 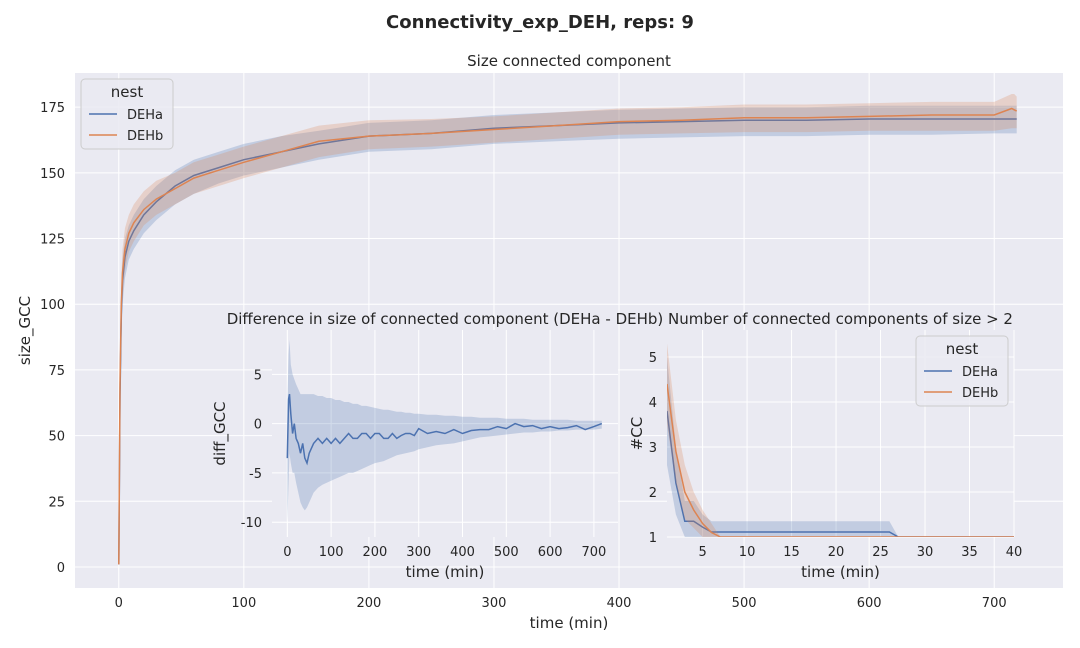 What do you see at coordinates (1014, 552) in the screenshot?
I see `x-tick-label: 40` at bounding box center [1014, 552].